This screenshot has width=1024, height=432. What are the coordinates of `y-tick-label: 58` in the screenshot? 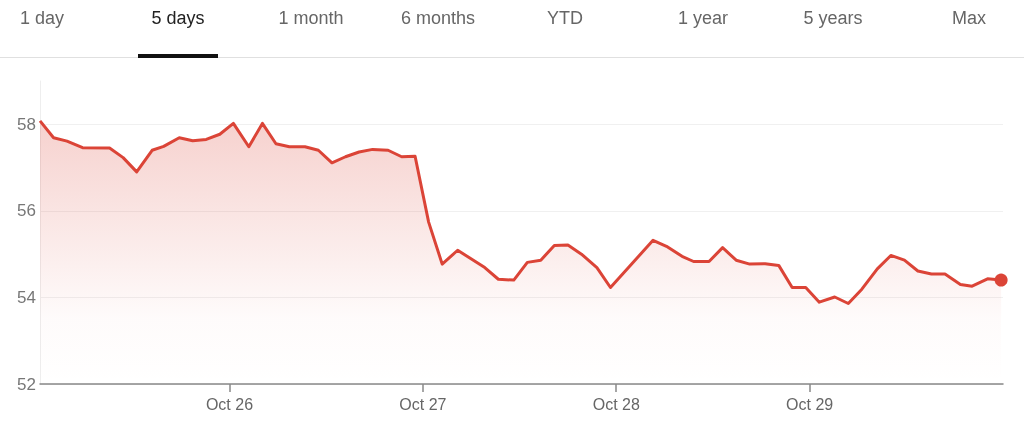 It's located at (26, 124).